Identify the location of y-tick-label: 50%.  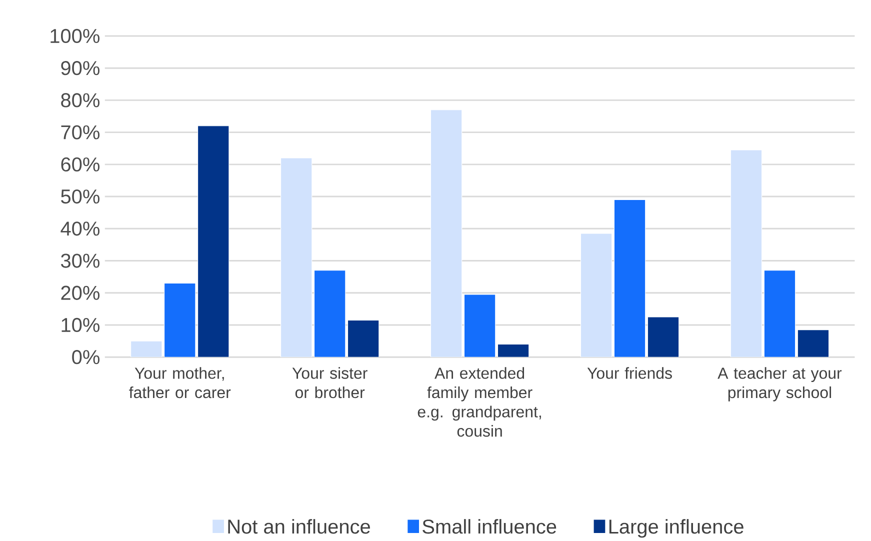
(80, 197).